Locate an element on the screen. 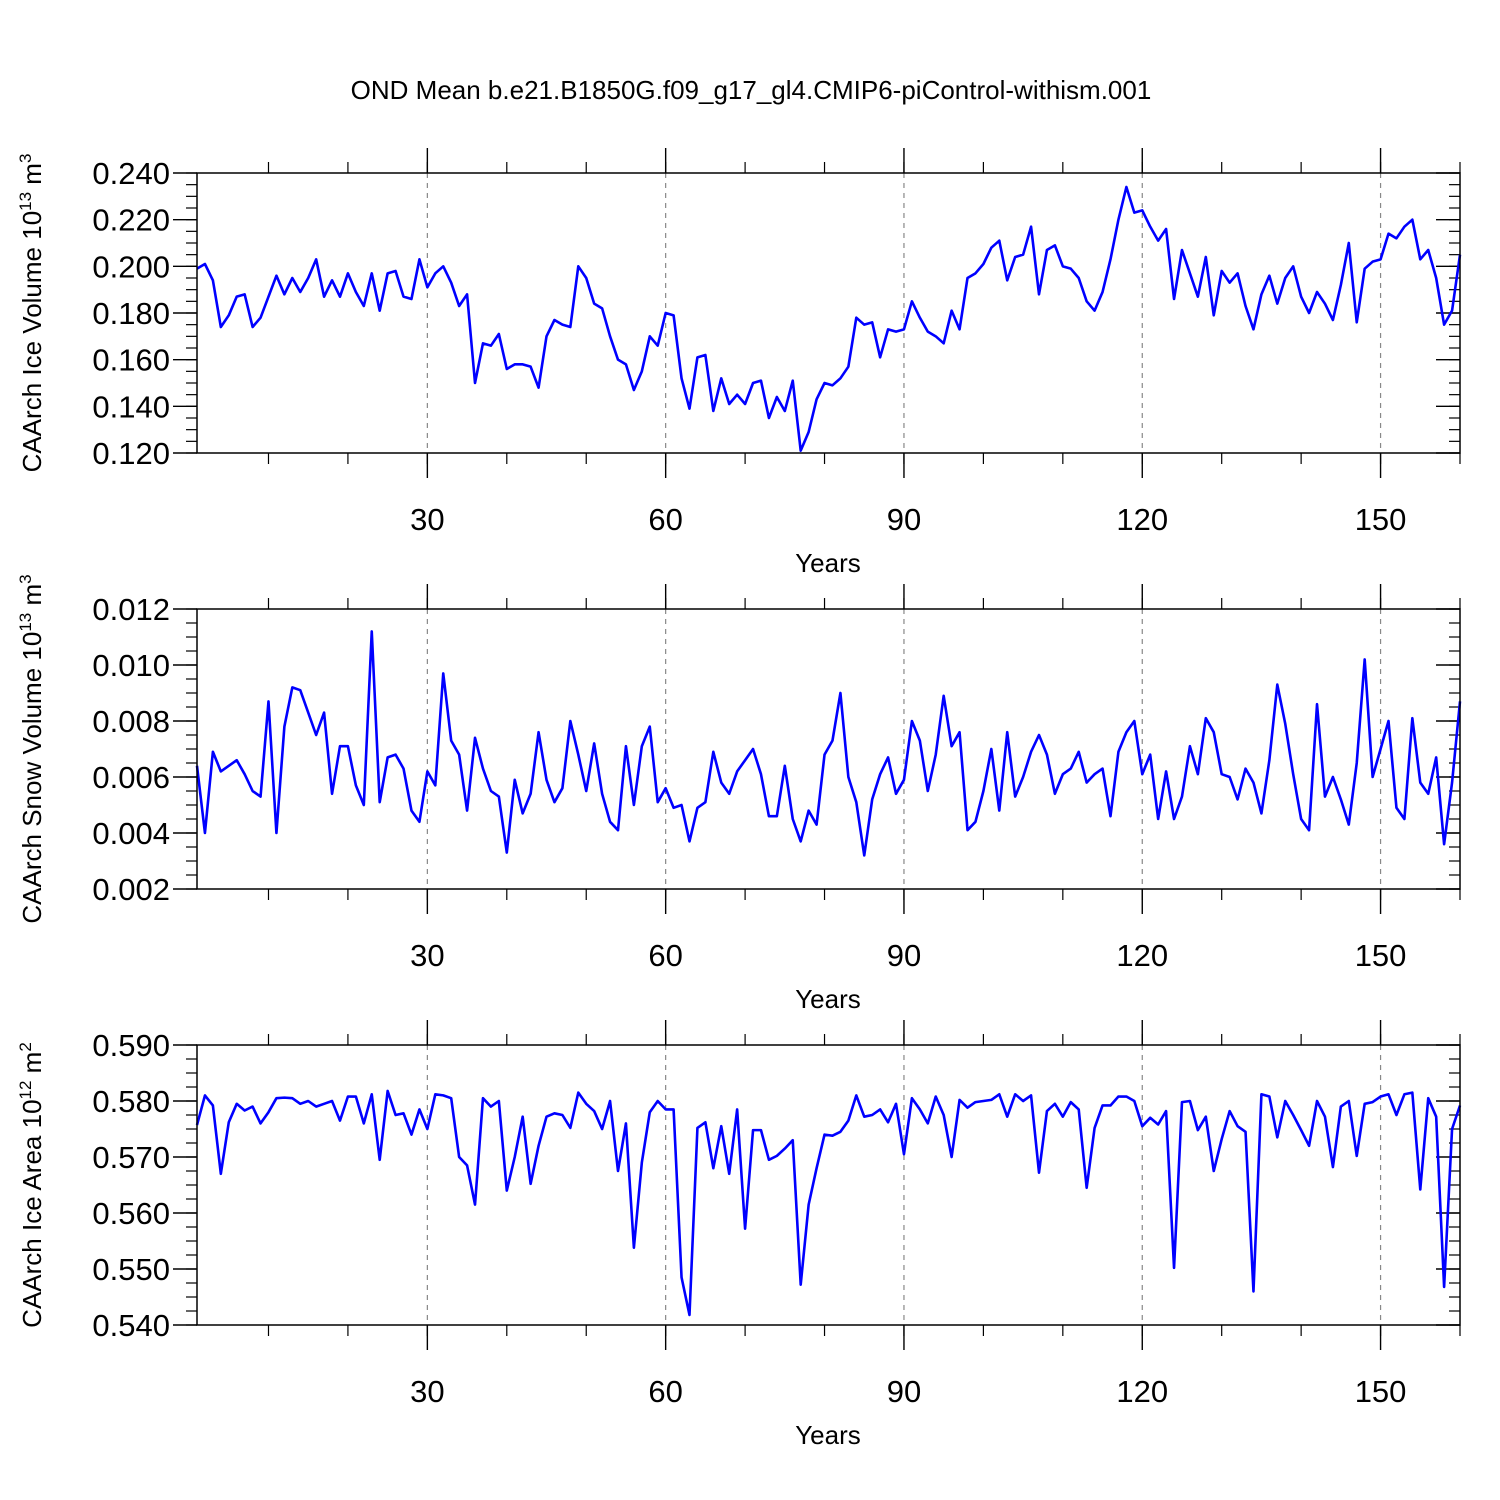 The image size is (1500, 1500). y-tick-label: 0.570 is located at coordinates (131, 1157).